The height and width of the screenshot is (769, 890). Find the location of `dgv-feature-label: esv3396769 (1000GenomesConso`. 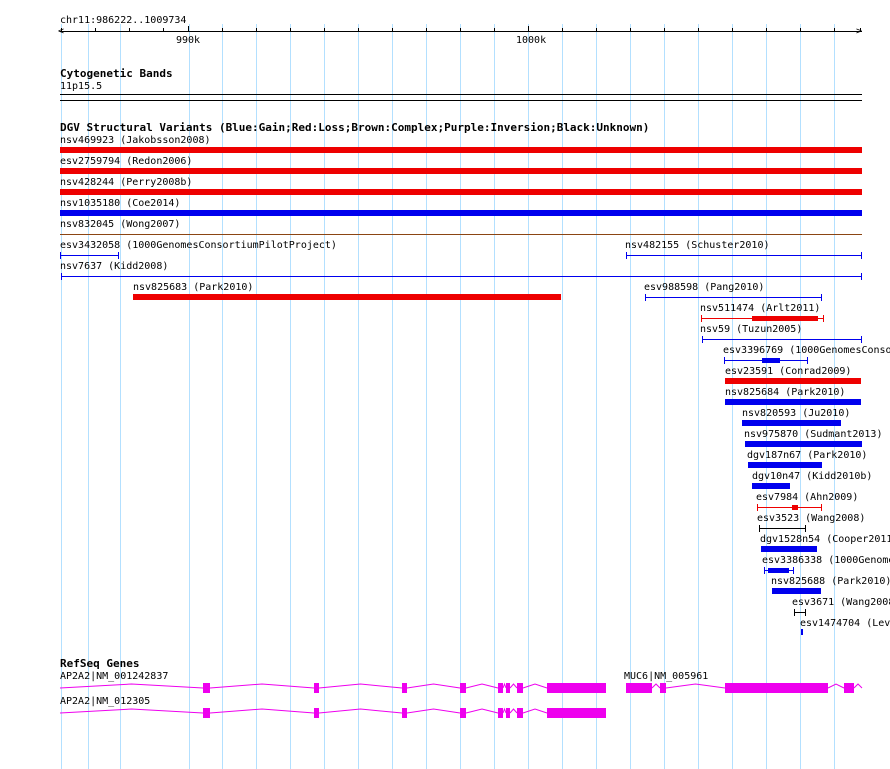

dgv-feature-label: esv3396769 (1000GenomesConso is located at coordinates (806, 350).